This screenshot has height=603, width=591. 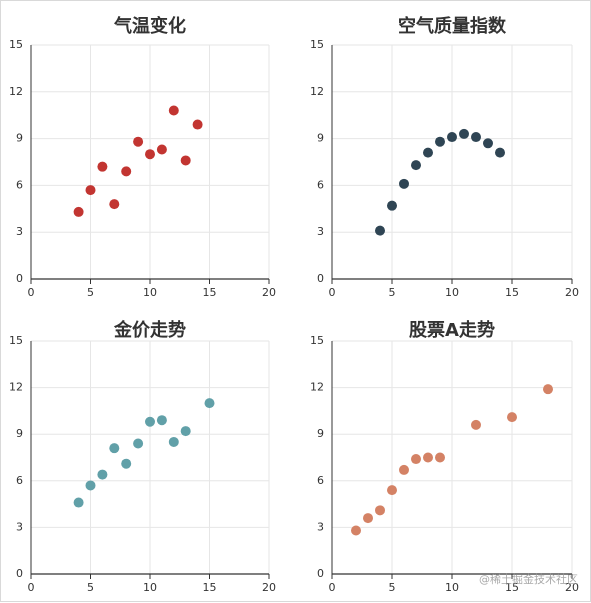 What do you see at coordinates (528, 579) in the screenshot?
I see `watermark-text: @稀土掘金技术社区` at bounding box center [528, 579].